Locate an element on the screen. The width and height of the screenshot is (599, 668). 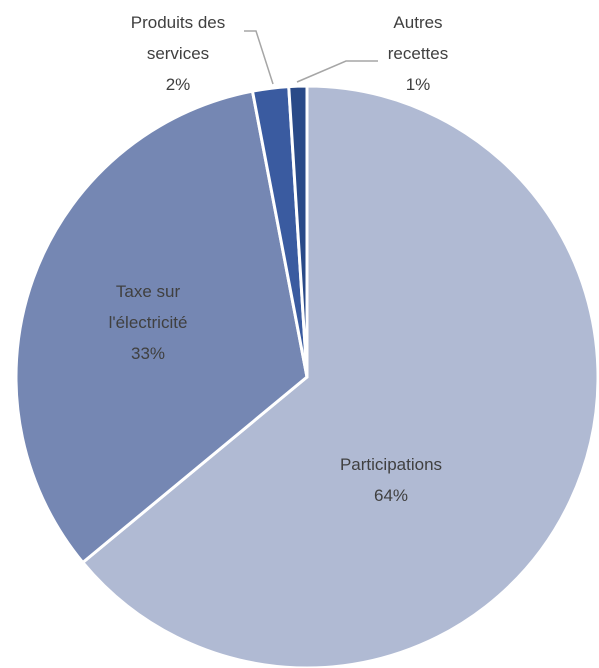
leader-lines is located at coordinates (311, 57).